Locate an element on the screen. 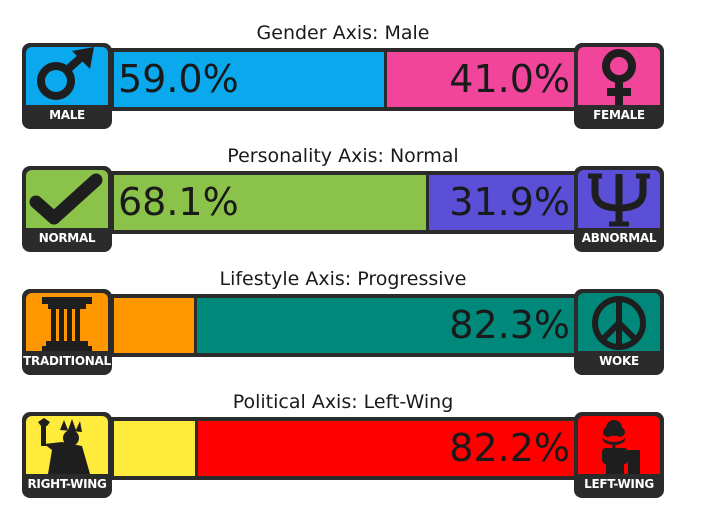 This screenshot has width=703, height=520. axis-bar: 59.0% 41.0% is located at coordinates (344, 79).